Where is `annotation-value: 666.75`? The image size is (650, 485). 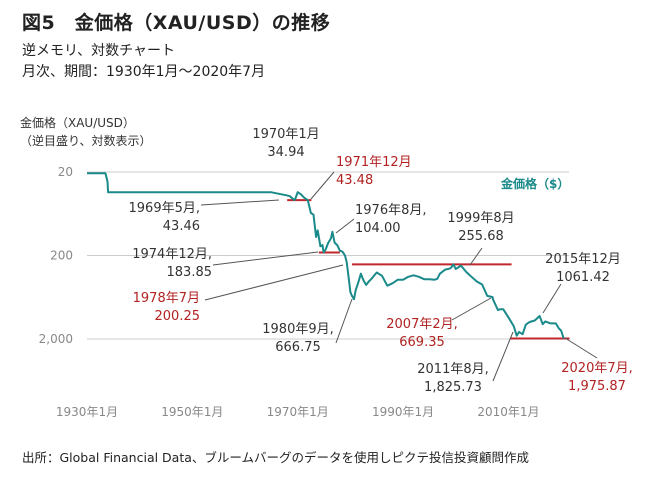 annotation-value: 666.75 is located at coordinates (298, 347).